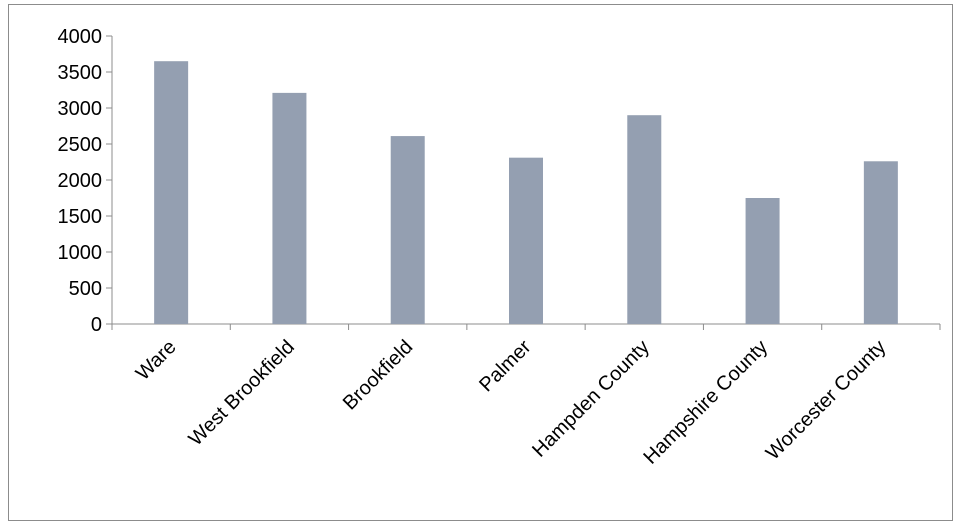  What do you see at coordinates (826, 400) in the screenshot?
I see `category-label: Worcester County` at bounding box center [826, 400].